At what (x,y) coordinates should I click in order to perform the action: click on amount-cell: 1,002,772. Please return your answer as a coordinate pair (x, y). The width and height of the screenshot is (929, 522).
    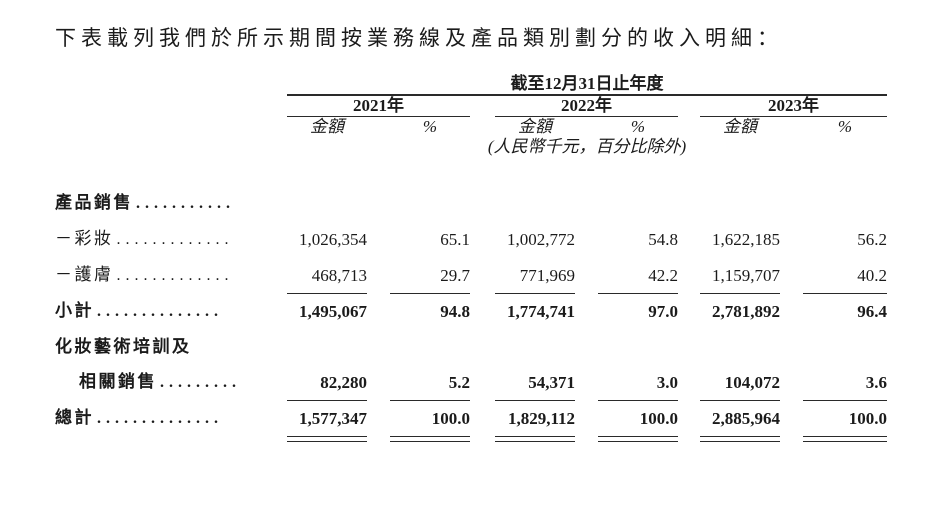
    Looking at the image, I should click on (541, 239).